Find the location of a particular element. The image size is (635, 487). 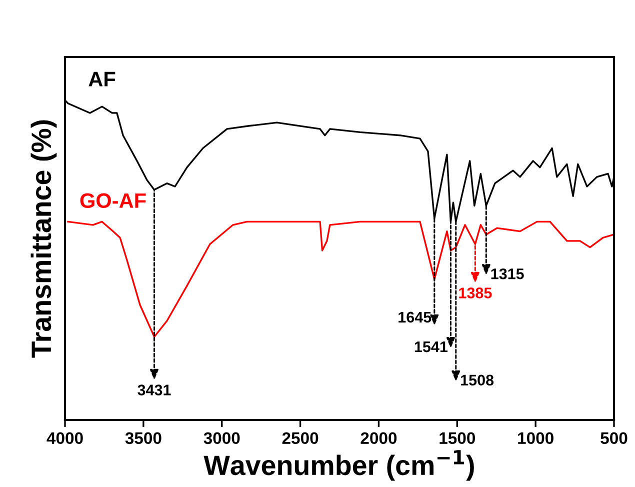

annotation: 1645 is located at coordinates (415, 317).